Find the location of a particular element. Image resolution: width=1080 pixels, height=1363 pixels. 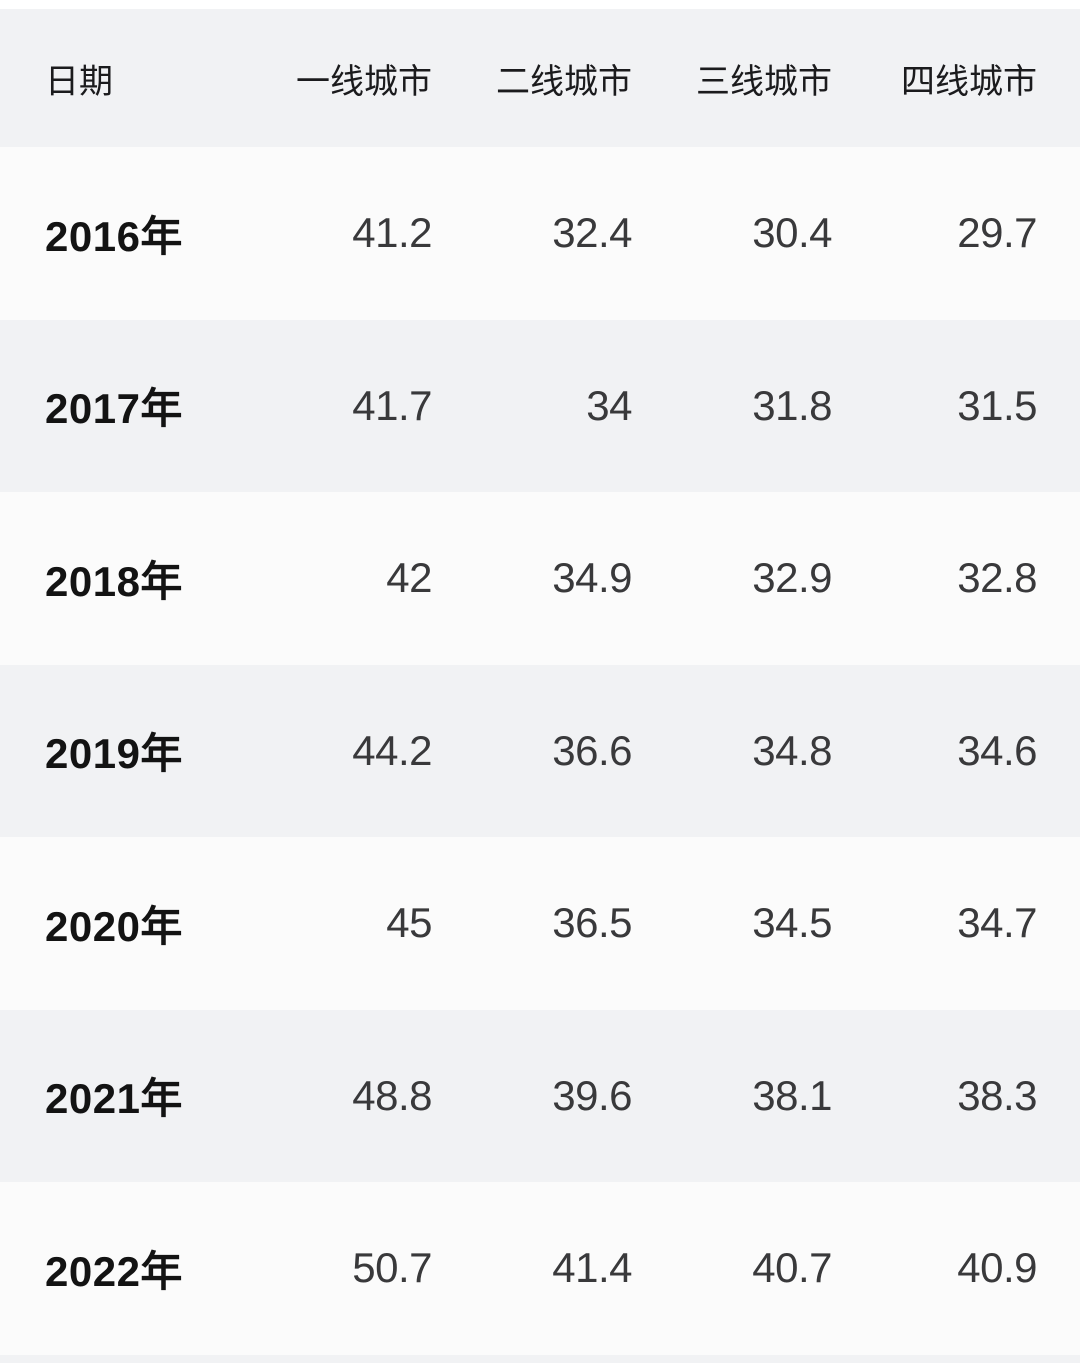

table-row: 2021年 48.8 39.6 38.1 38.3 is located at coordinates (540, 1095).